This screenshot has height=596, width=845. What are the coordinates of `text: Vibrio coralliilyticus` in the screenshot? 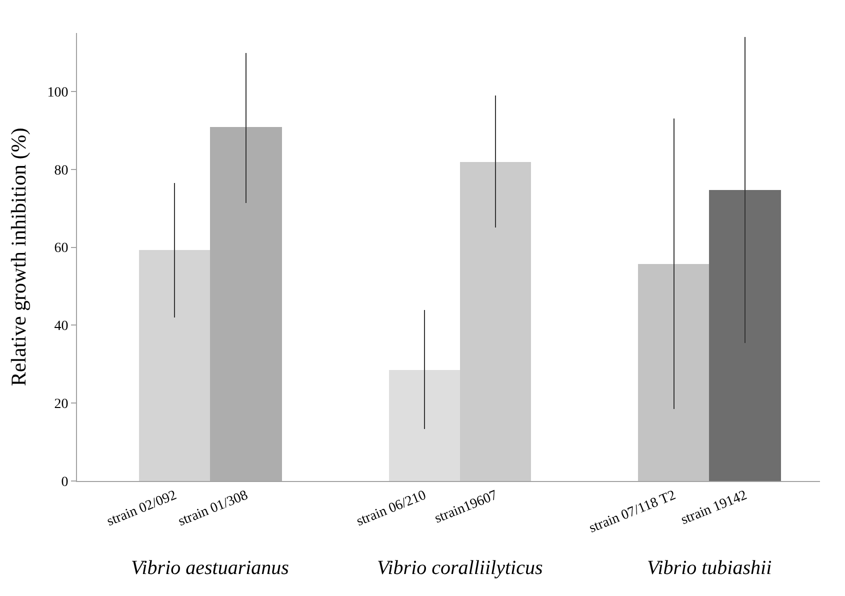 It's located at (460, 568).